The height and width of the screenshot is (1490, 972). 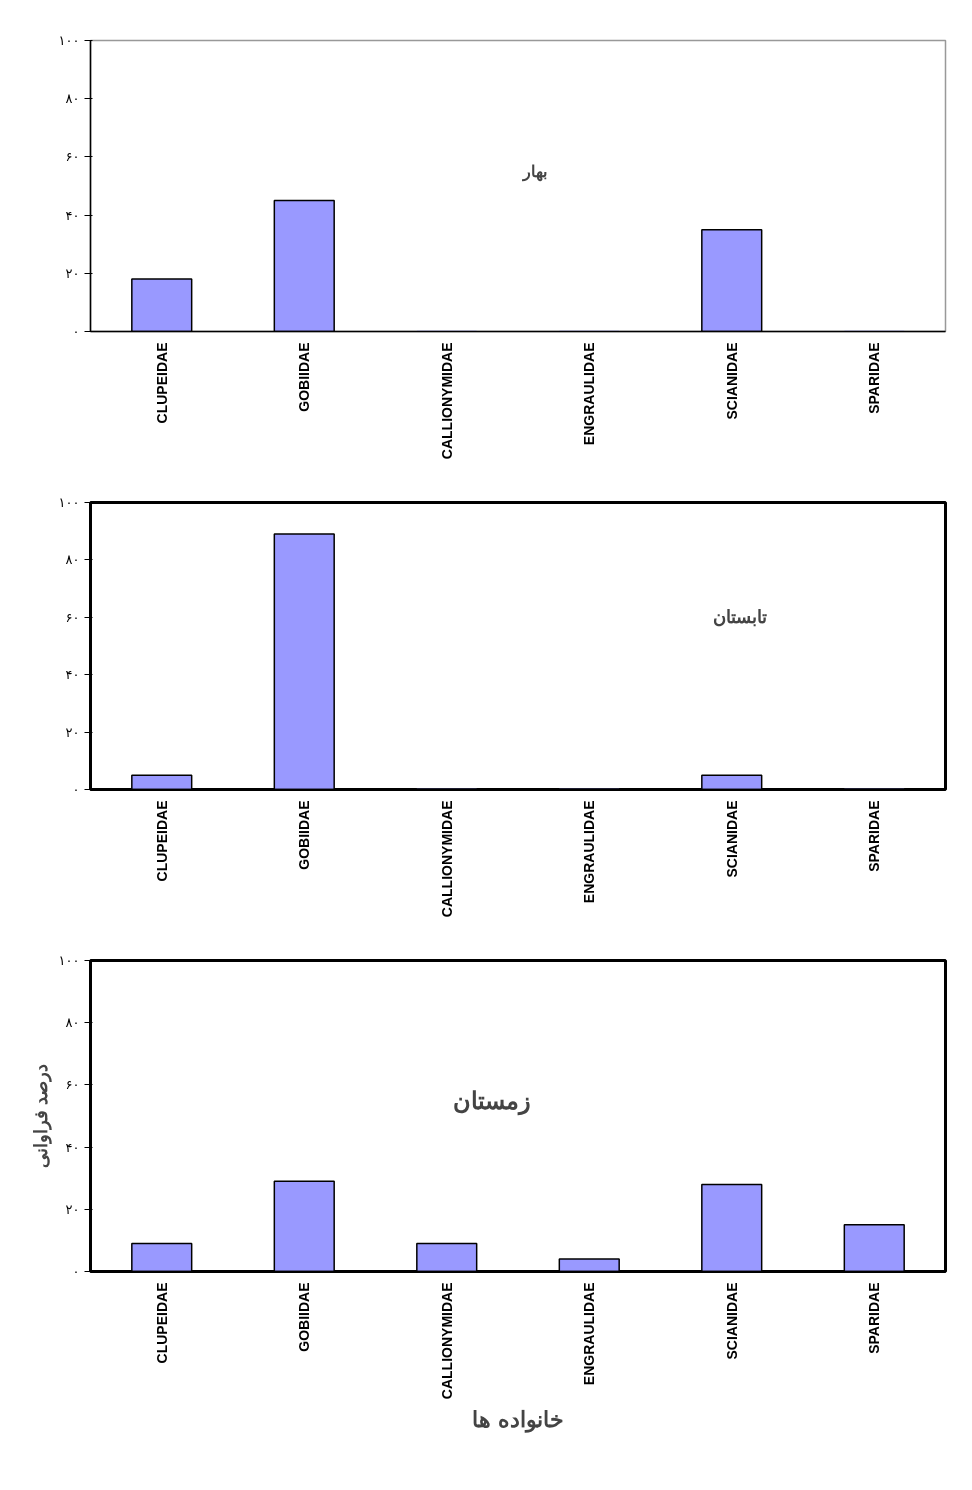 What do you see at coordinates (535, 172) in the screenshot?
I see `text: بهار` at bounding box center [535, 172].